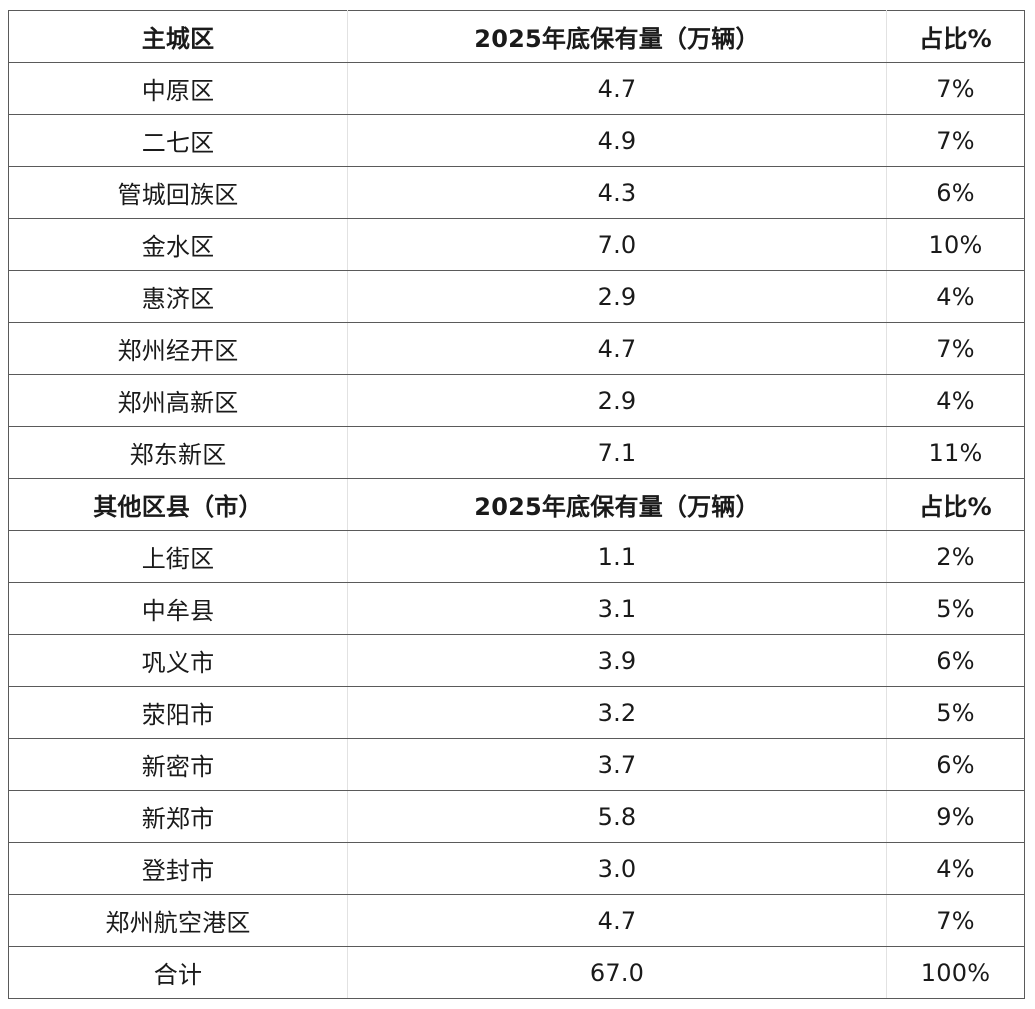 The width and height of the screenshot is (1035, 1009). I want to click on table-row: 郑州高新区 2.9 4%, so click(516, 400).